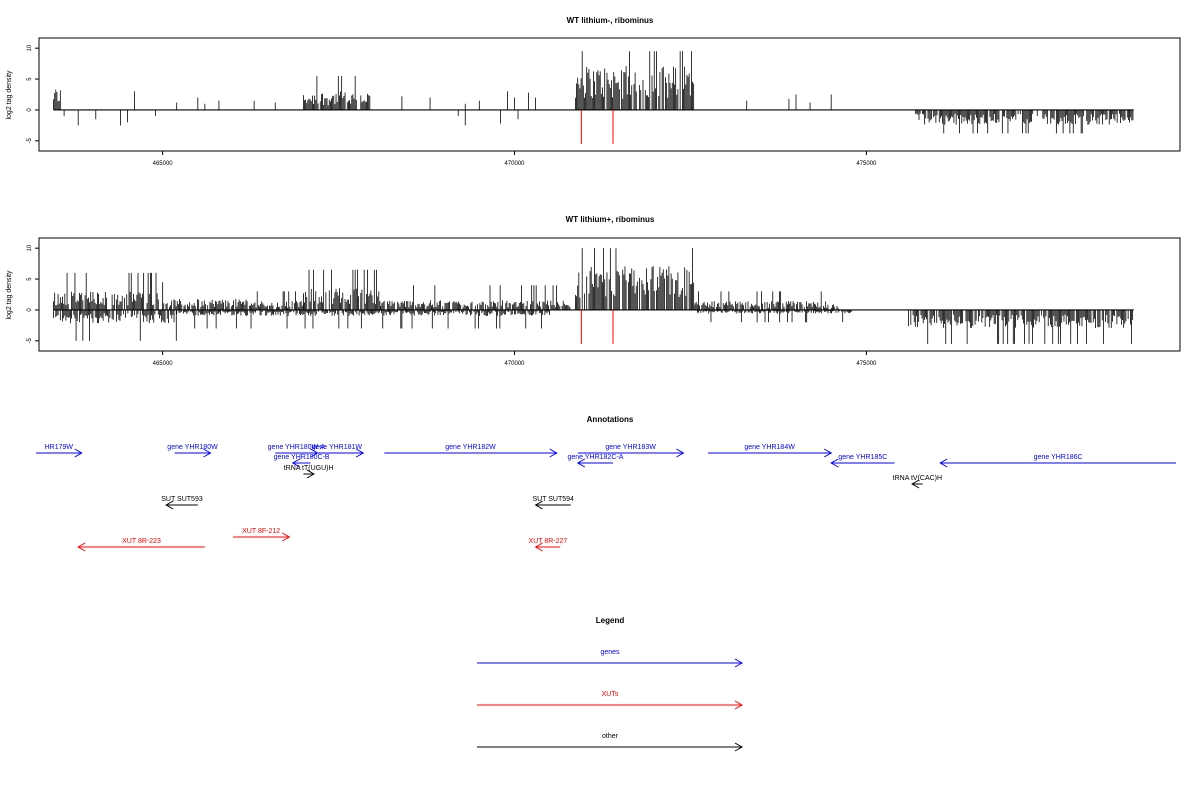 The image size is (1200, 800). I want to click on annotation-feature: gene YHR183W, so click(631, 451).